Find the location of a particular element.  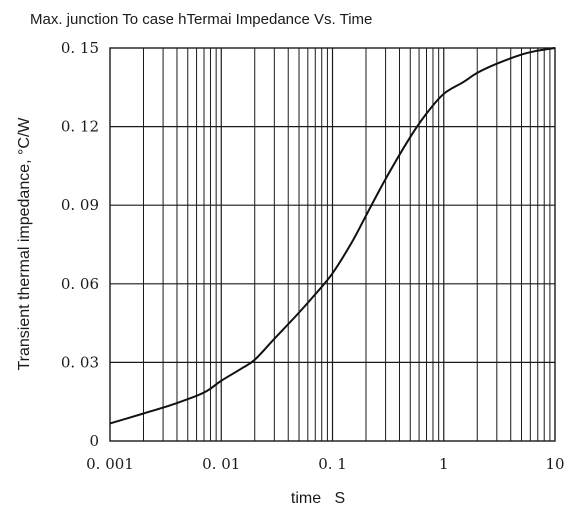

x-tick-label: 0. 1 is located at coordinates (332, 464).